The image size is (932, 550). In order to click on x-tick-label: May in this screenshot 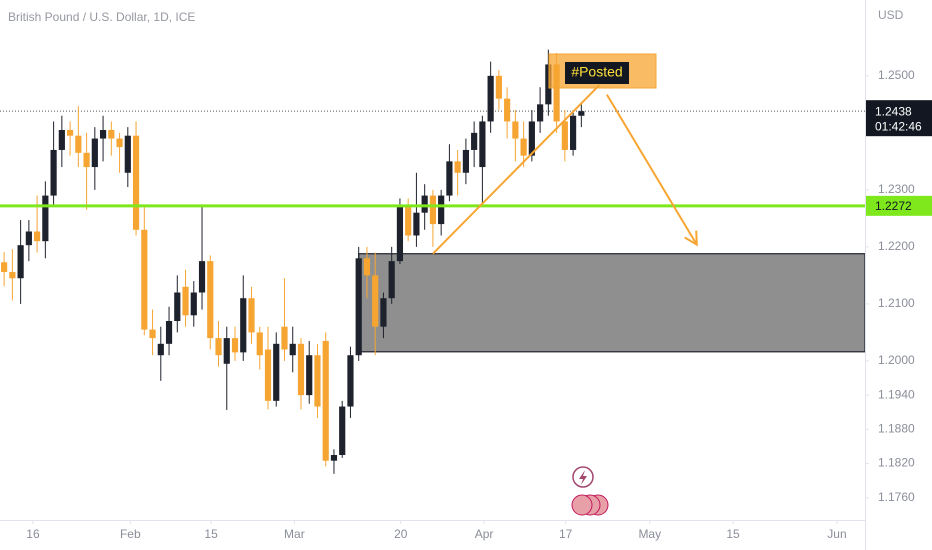, I will do `click(649, 534)`.